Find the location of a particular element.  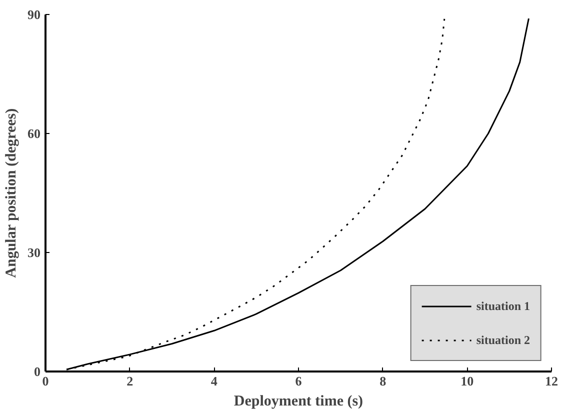

y-axis-title: Angular position (degrees) is located at coordinates (12, 193).